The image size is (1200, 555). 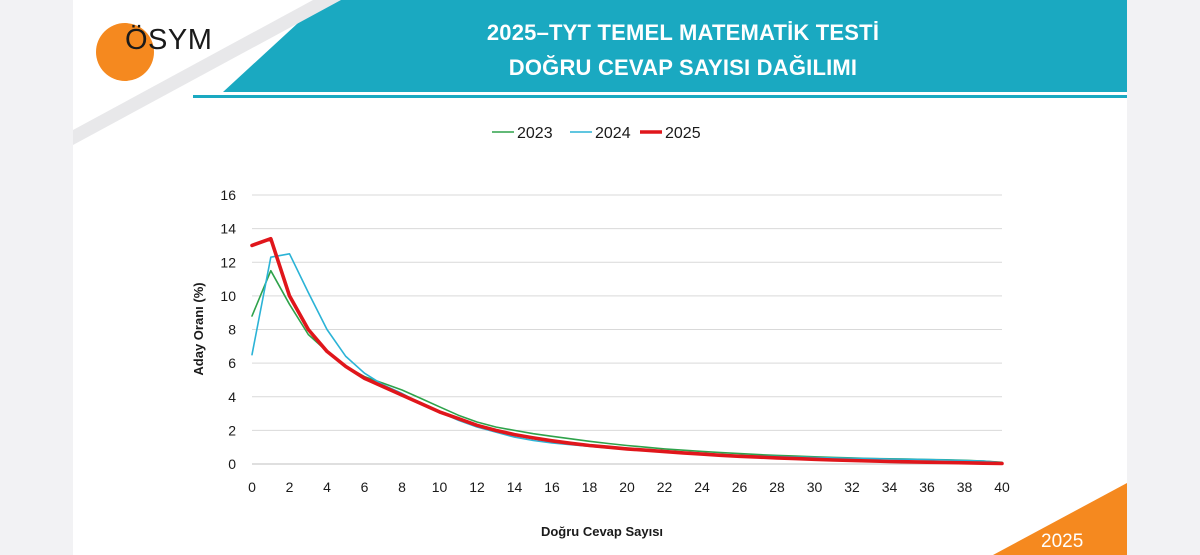 I want to click on y-tick-label: 16, so click(x=228, y=195).